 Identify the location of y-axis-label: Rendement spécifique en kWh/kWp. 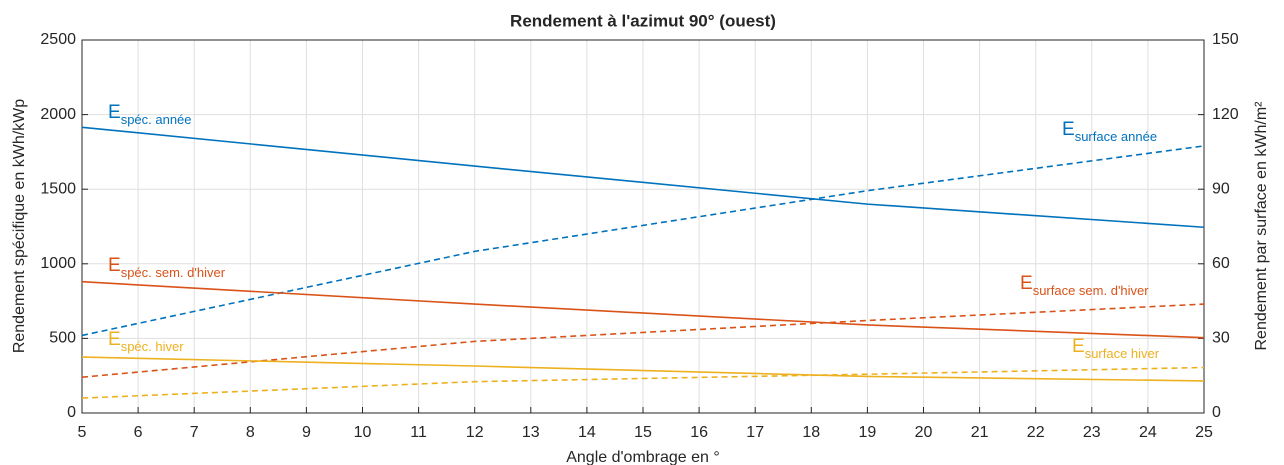
(19, 226).